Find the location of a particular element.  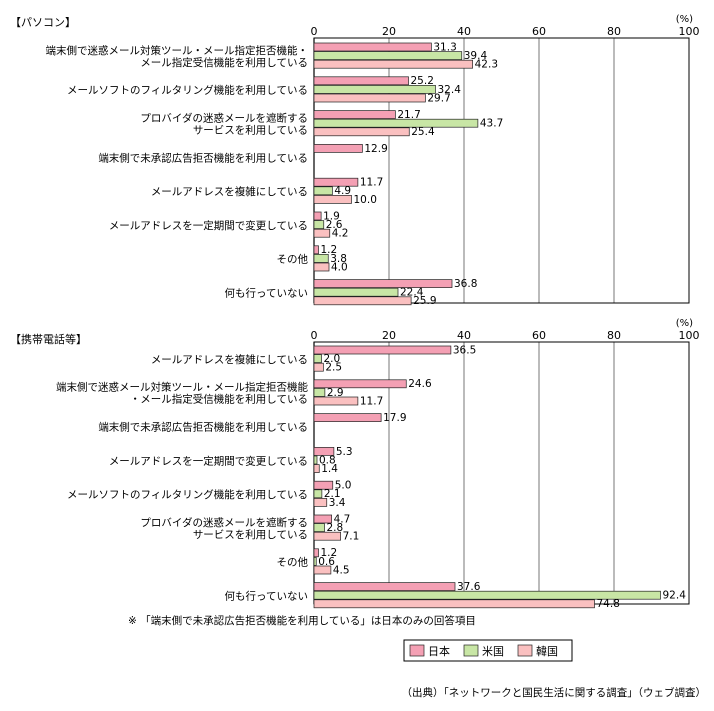

data-label: 32.4 is located at coordinates (450, 90).